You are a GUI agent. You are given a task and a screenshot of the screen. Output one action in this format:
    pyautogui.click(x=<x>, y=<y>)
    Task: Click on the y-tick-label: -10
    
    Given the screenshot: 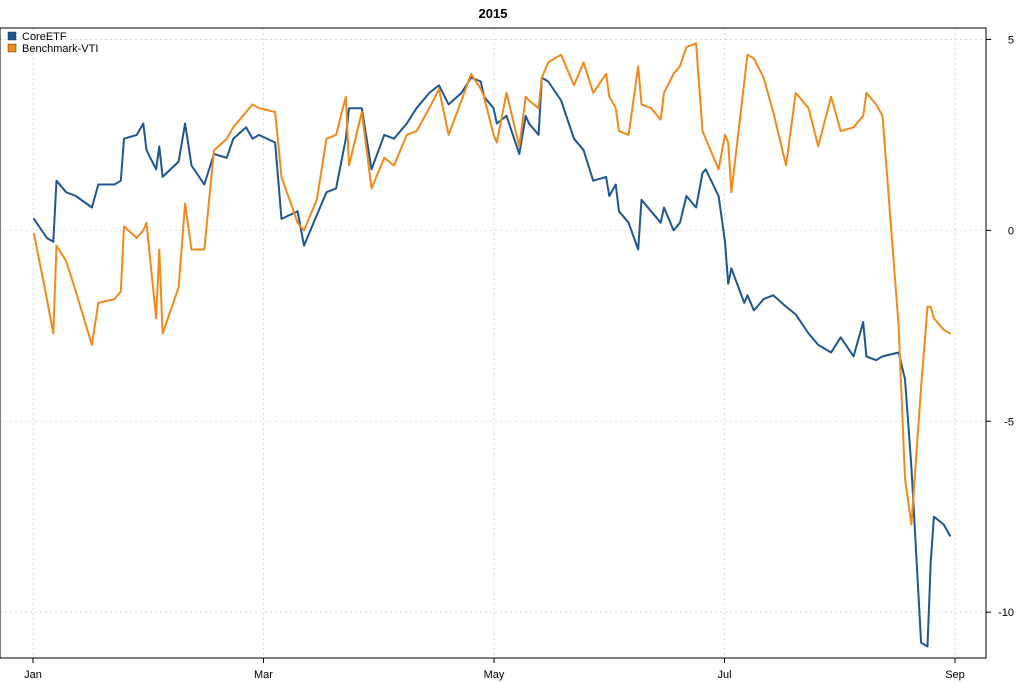 What is the action you would take?
    pyautogui.click(x=1006, y=613)
    